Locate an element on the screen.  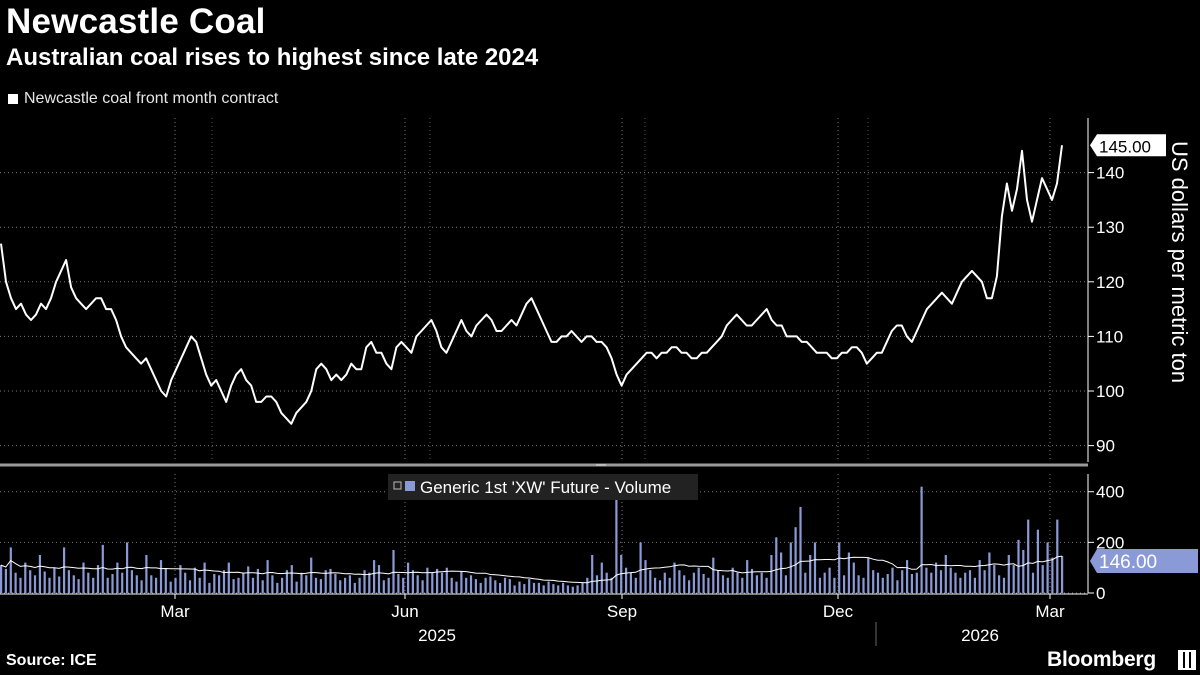
volume-legend-swatch is located at coordinates (410, 486).